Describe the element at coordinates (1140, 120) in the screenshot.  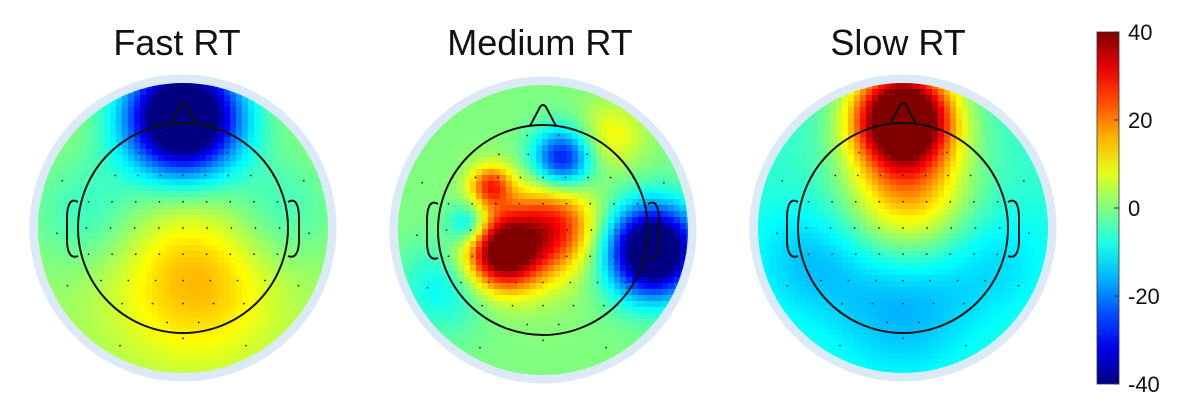
I see `colorbar-tick-label: 20` at that location.